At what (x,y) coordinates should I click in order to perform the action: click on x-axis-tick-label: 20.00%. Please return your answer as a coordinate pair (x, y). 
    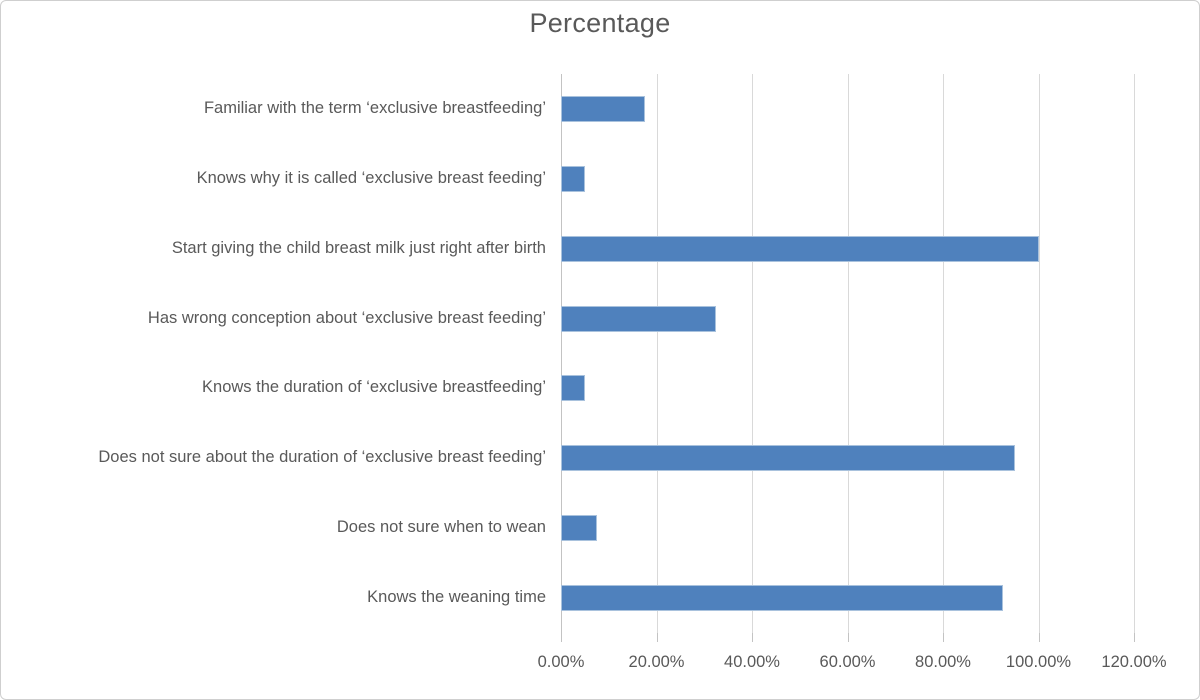
    Looking at the image, I should click on (656, 662).